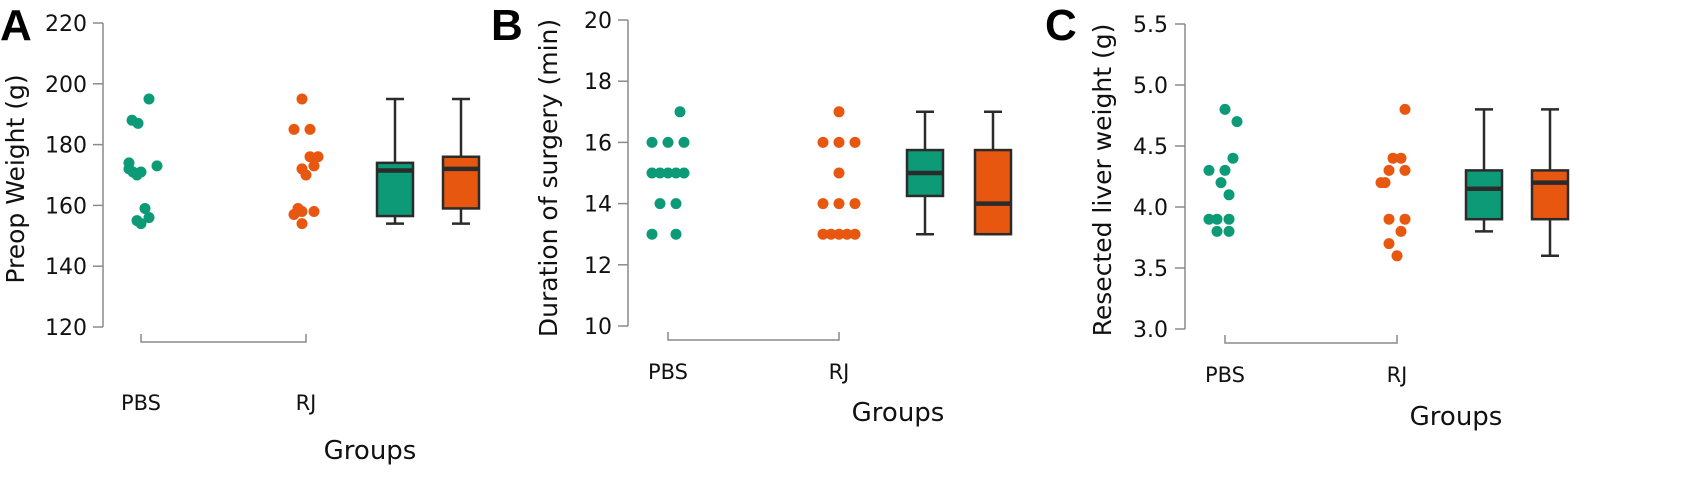 The width and height of the screenshot is (1701, 479). I want to click on y-tick-label: 5.5, so click(1150, 25).